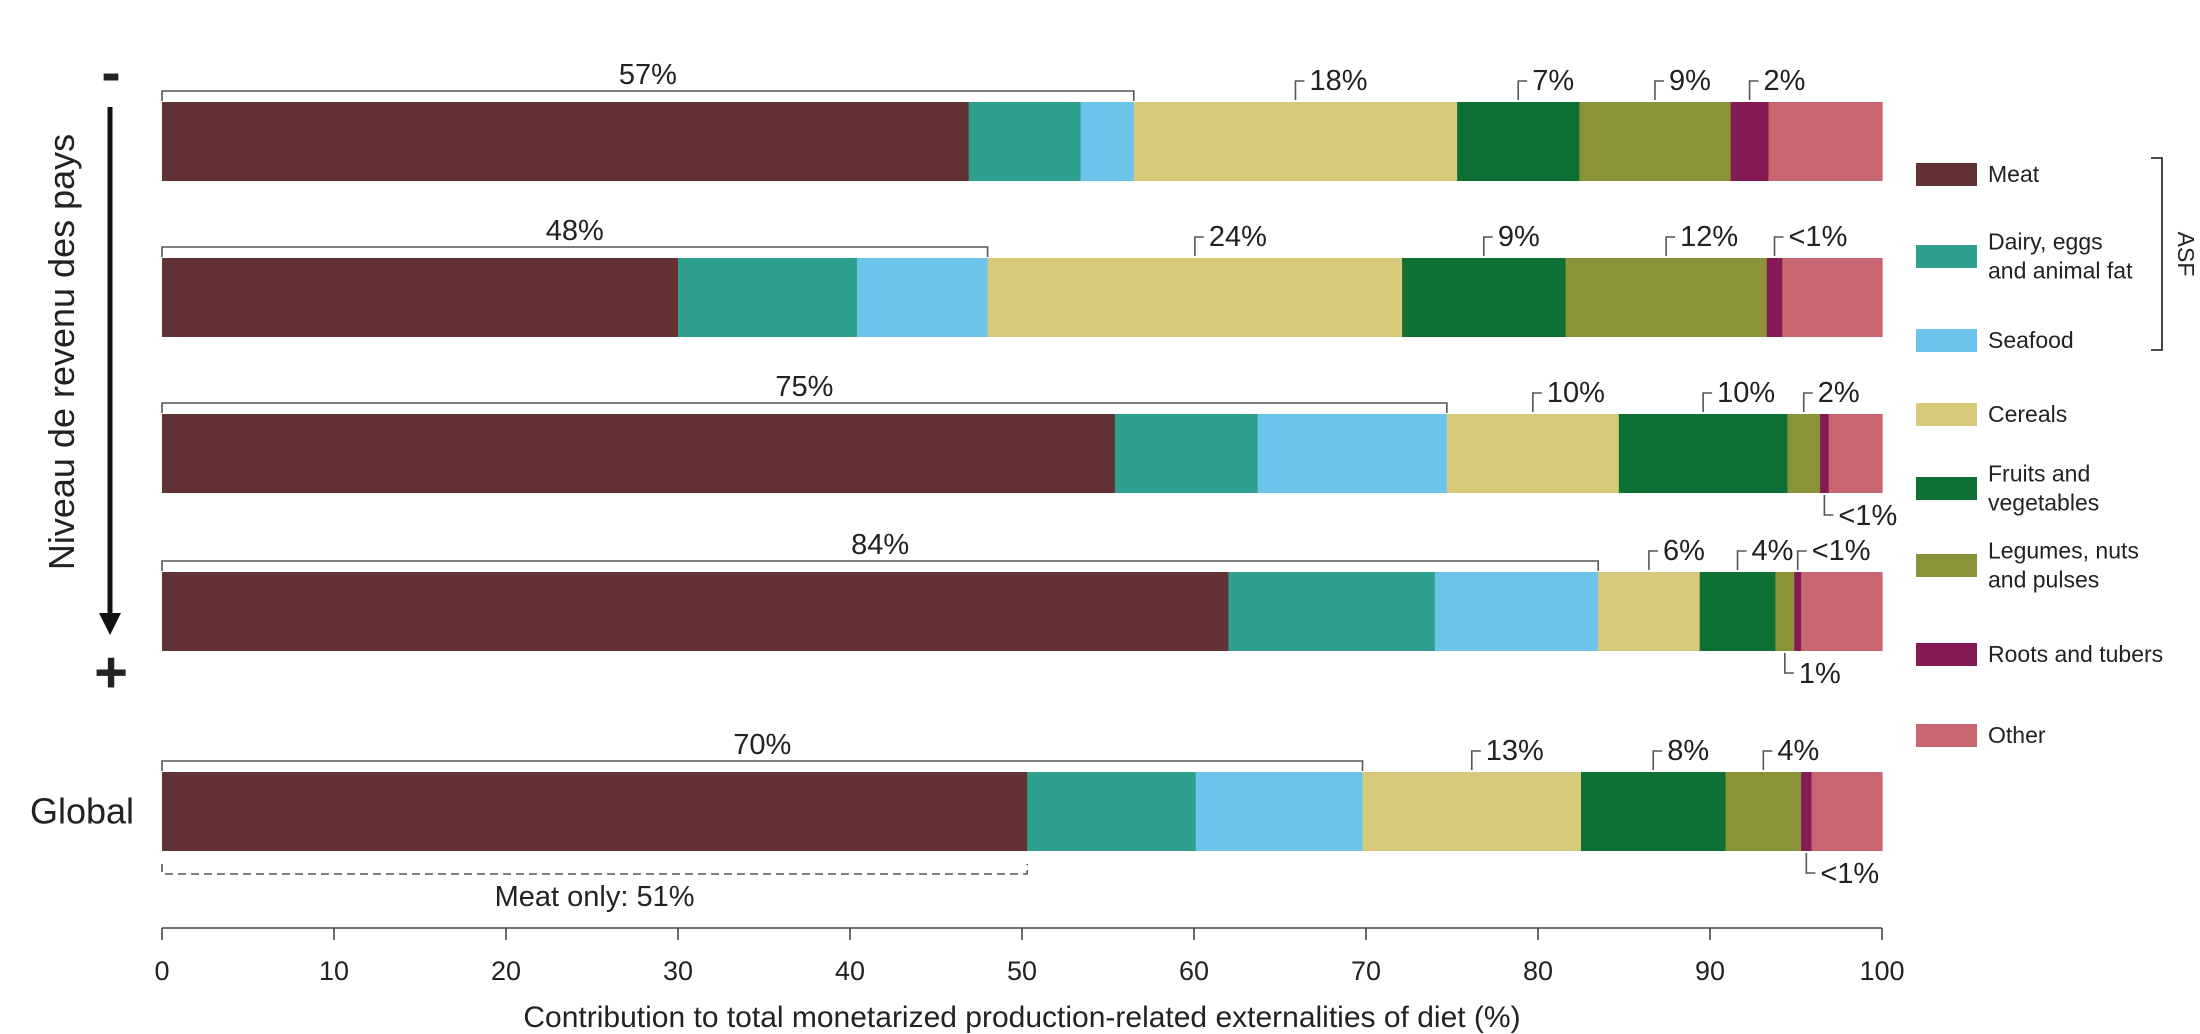  Describe the element at coordinates (1338, 81) in the screenshot. I see `annotation-label: 18%` at that location.